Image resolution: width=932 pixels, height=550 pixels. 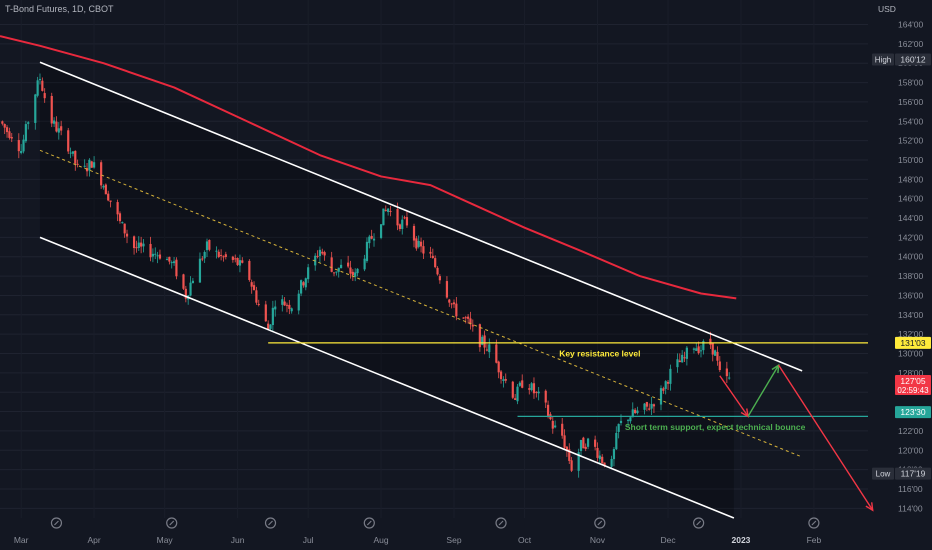 I want to click on projection-drop-arrow, so click(x=826, y=437).